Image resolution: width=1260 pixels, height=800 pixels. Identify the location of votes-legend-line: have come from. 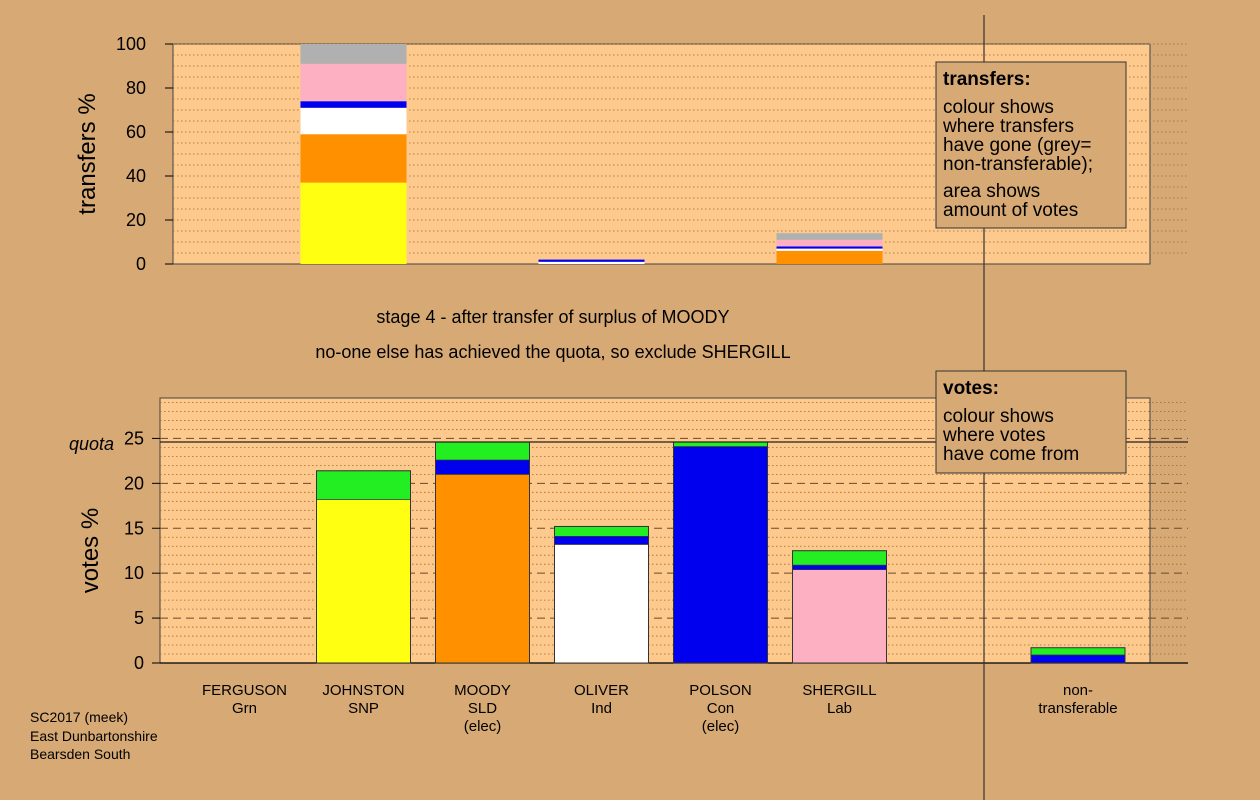
(1011, 454).